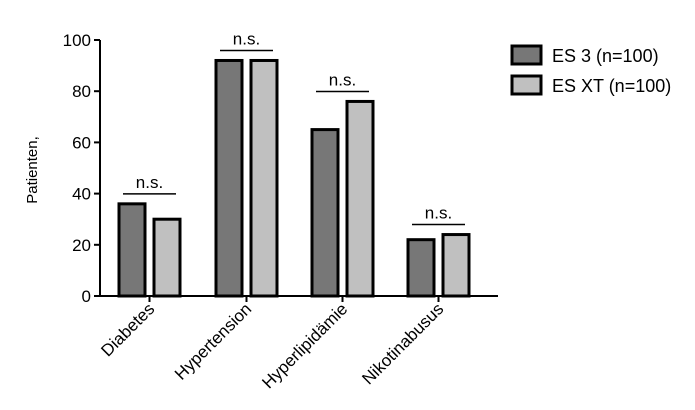 The height and width of the screenshot is (410, 695). What do you see at coordinates (77, 40) in the screenshot?
I see `y-tick-label: 100` at bounding box center [77, 40].